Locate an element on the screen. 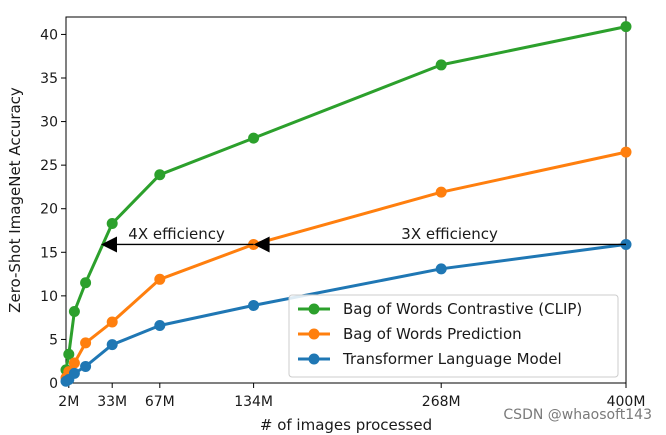 The height and width of the screenshot is (435, 666). y-tick-label: 30 is located at coordinates (49, 123).